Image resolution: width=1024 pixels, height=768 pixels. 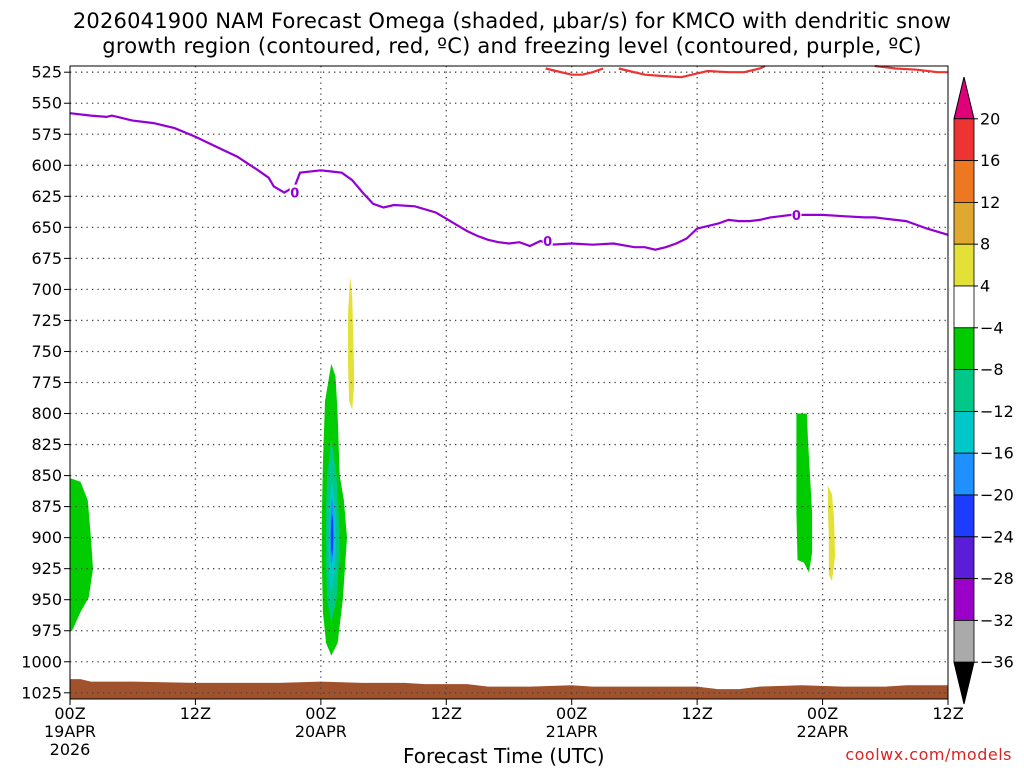 I want to click on x-tick-label-3: 12Z, so click(x=446, y=713).